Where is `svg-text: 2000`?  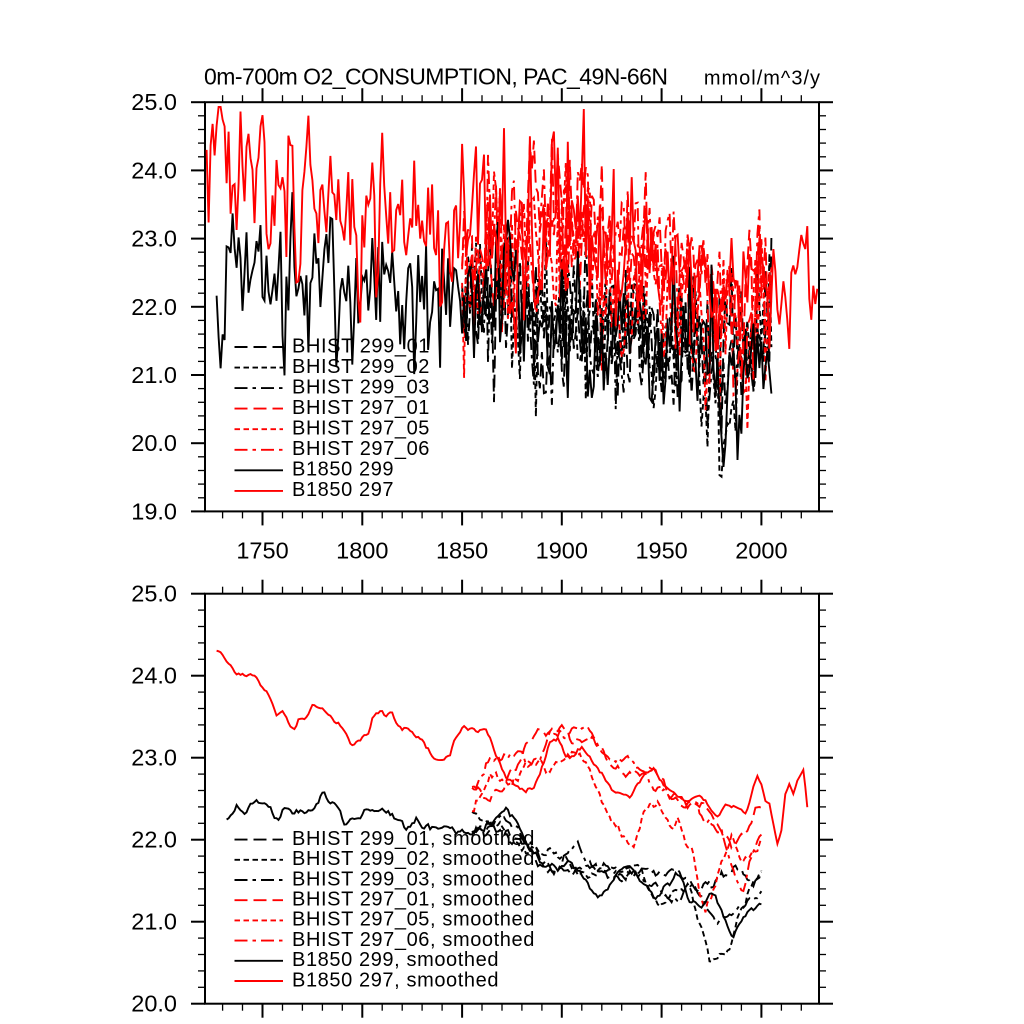 svg-text: 2000 is located at coordinates (761, 551).